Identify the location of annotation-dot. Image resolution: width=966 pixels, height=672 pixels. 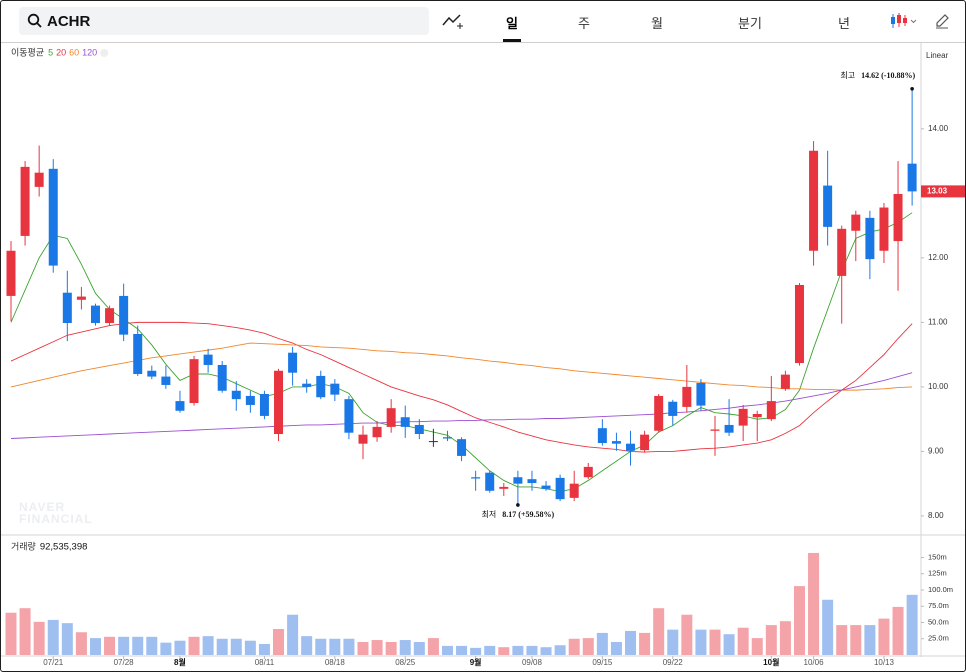
(912, 89).